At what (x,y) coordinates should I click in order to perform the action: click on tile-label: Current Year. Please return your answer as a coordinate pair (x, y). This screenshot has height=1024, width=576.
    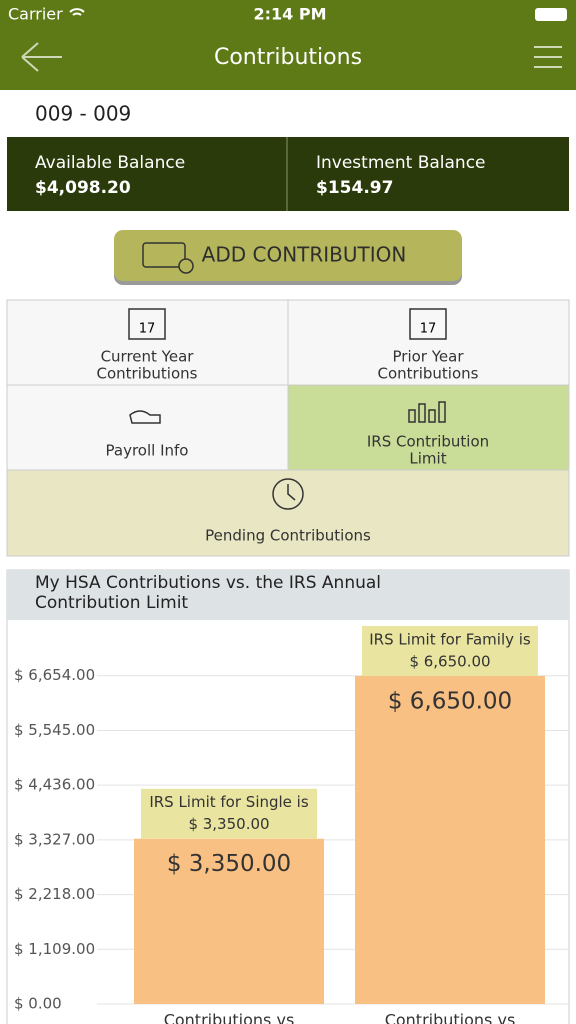
    Looking at the image, I should click on (148, 357).